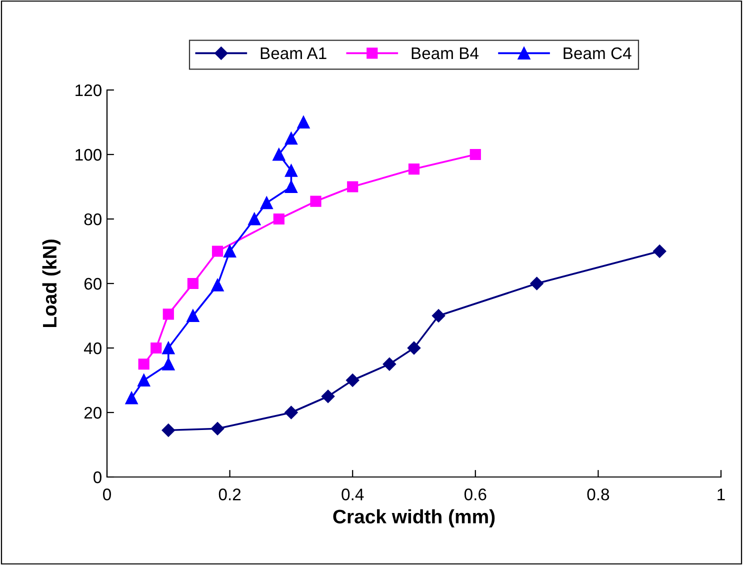 Image resolution: width=743 pixels, height=565 pixels. Describe the element at coordinates (93, 412) in the screenshot. I see `y-tick-label: 20` at that location.